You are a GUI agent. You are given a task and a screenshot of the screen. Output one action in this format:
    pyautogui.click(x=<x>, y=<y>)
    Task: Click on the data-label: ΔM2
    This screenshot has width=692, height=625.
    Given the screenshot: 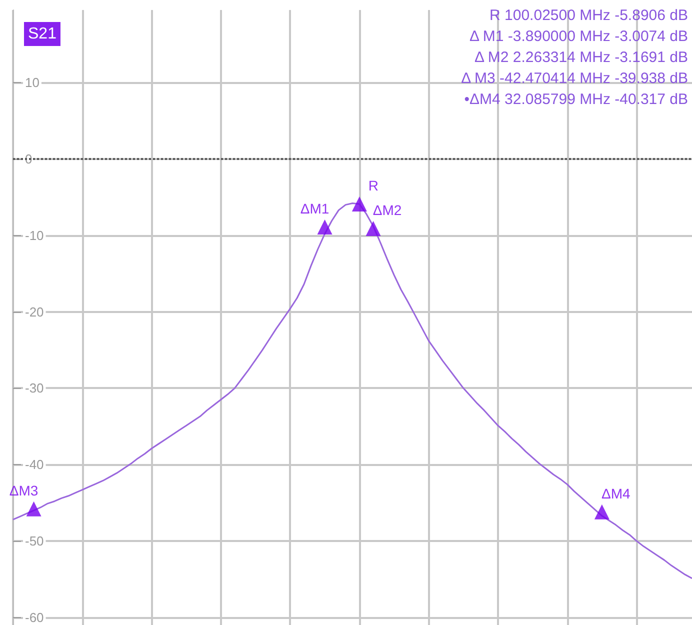 What is the action you would take?
    pyautogui.click(x=387, y=210)
    